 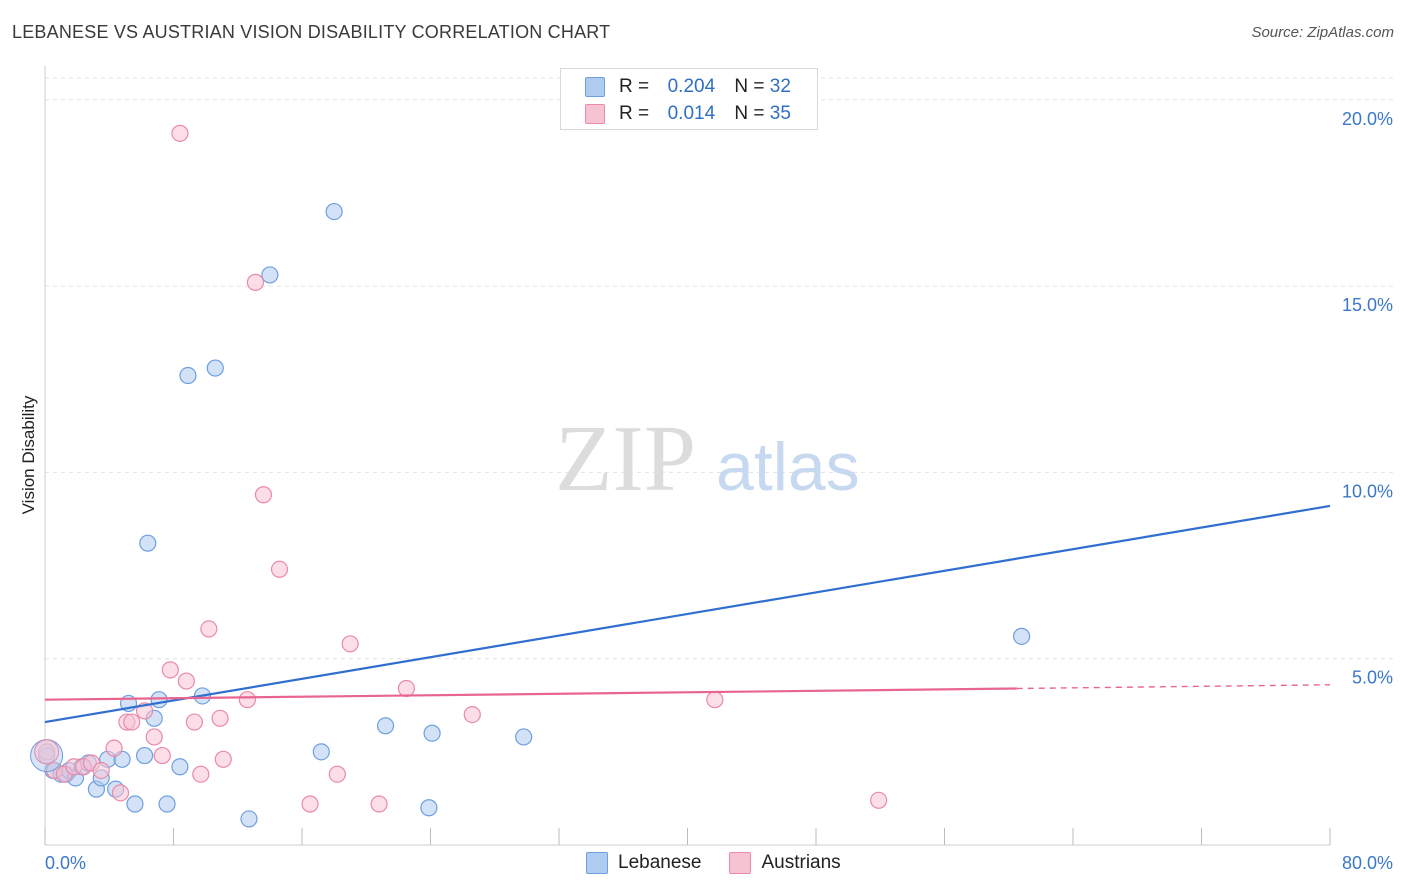 I want to click on legend-row-austrians: R = 0.014 N = 35, so click(x=688, y=114).